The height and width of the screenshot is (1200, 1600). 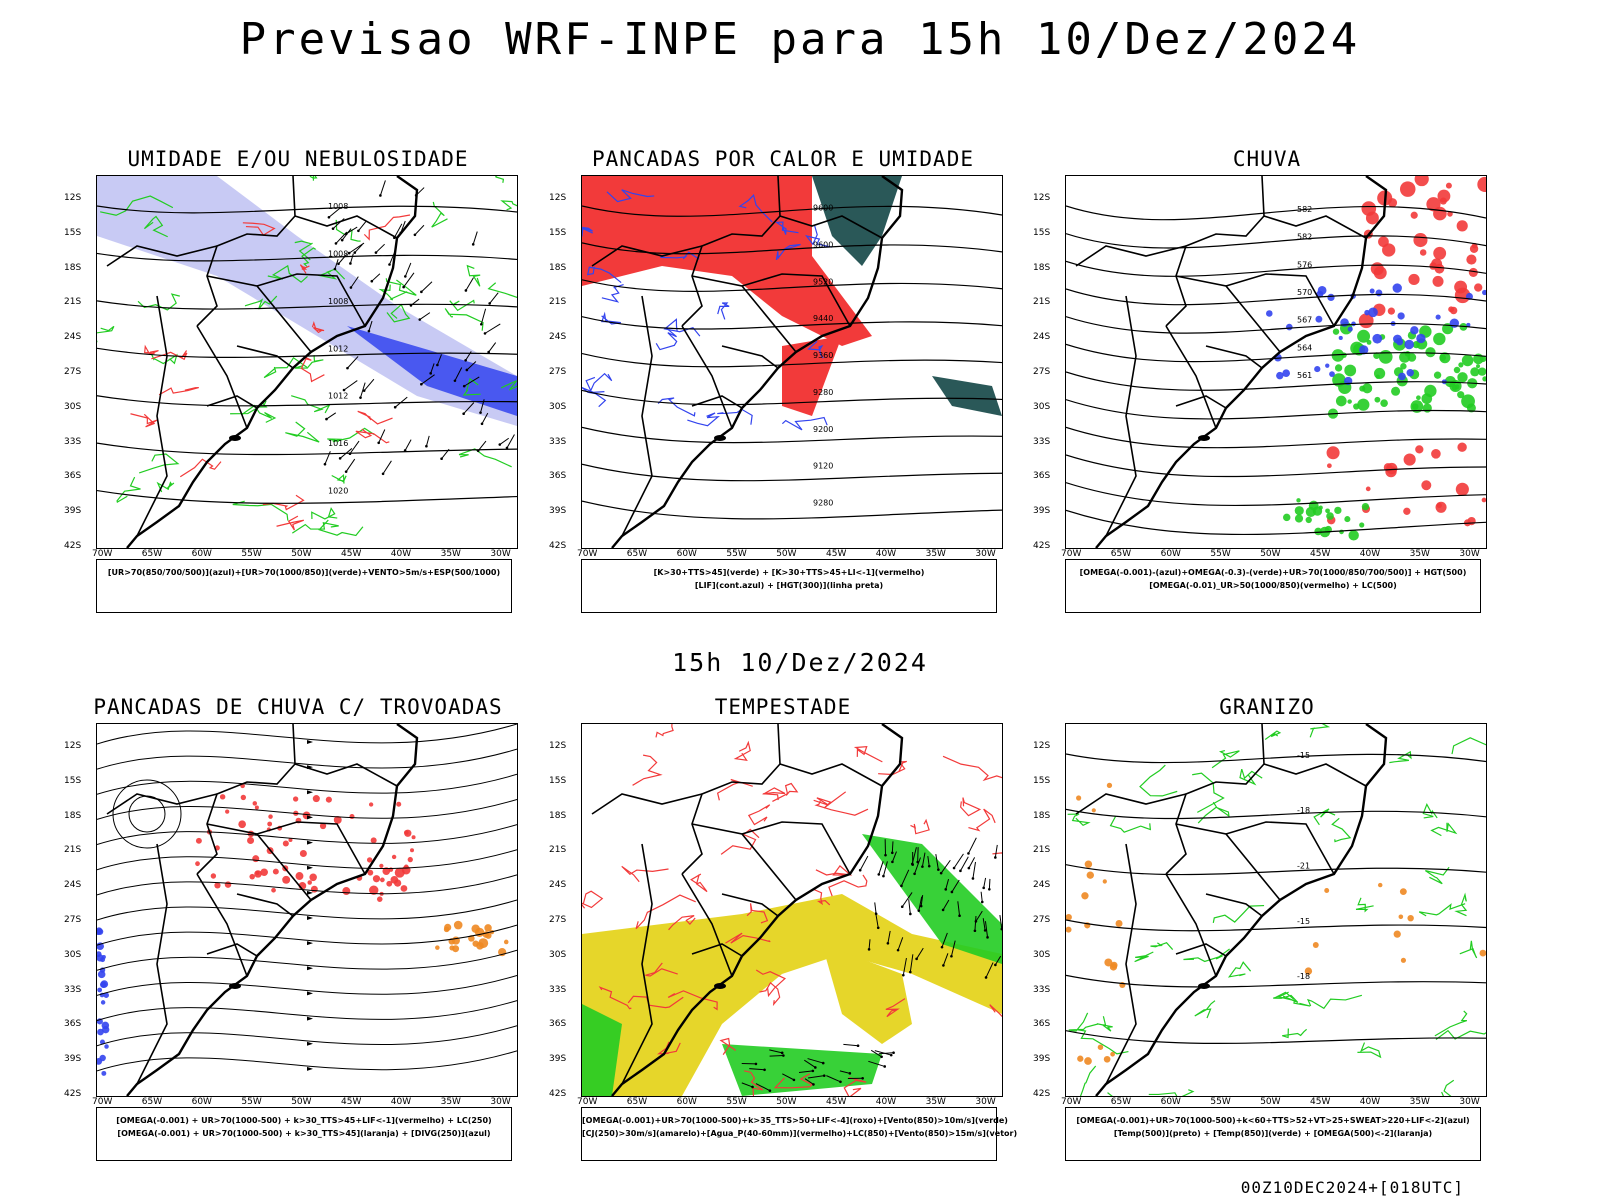 I want to click on model-run-label: 00Z10DEC2024+[018UTC], so click(x=1352, y=1187).